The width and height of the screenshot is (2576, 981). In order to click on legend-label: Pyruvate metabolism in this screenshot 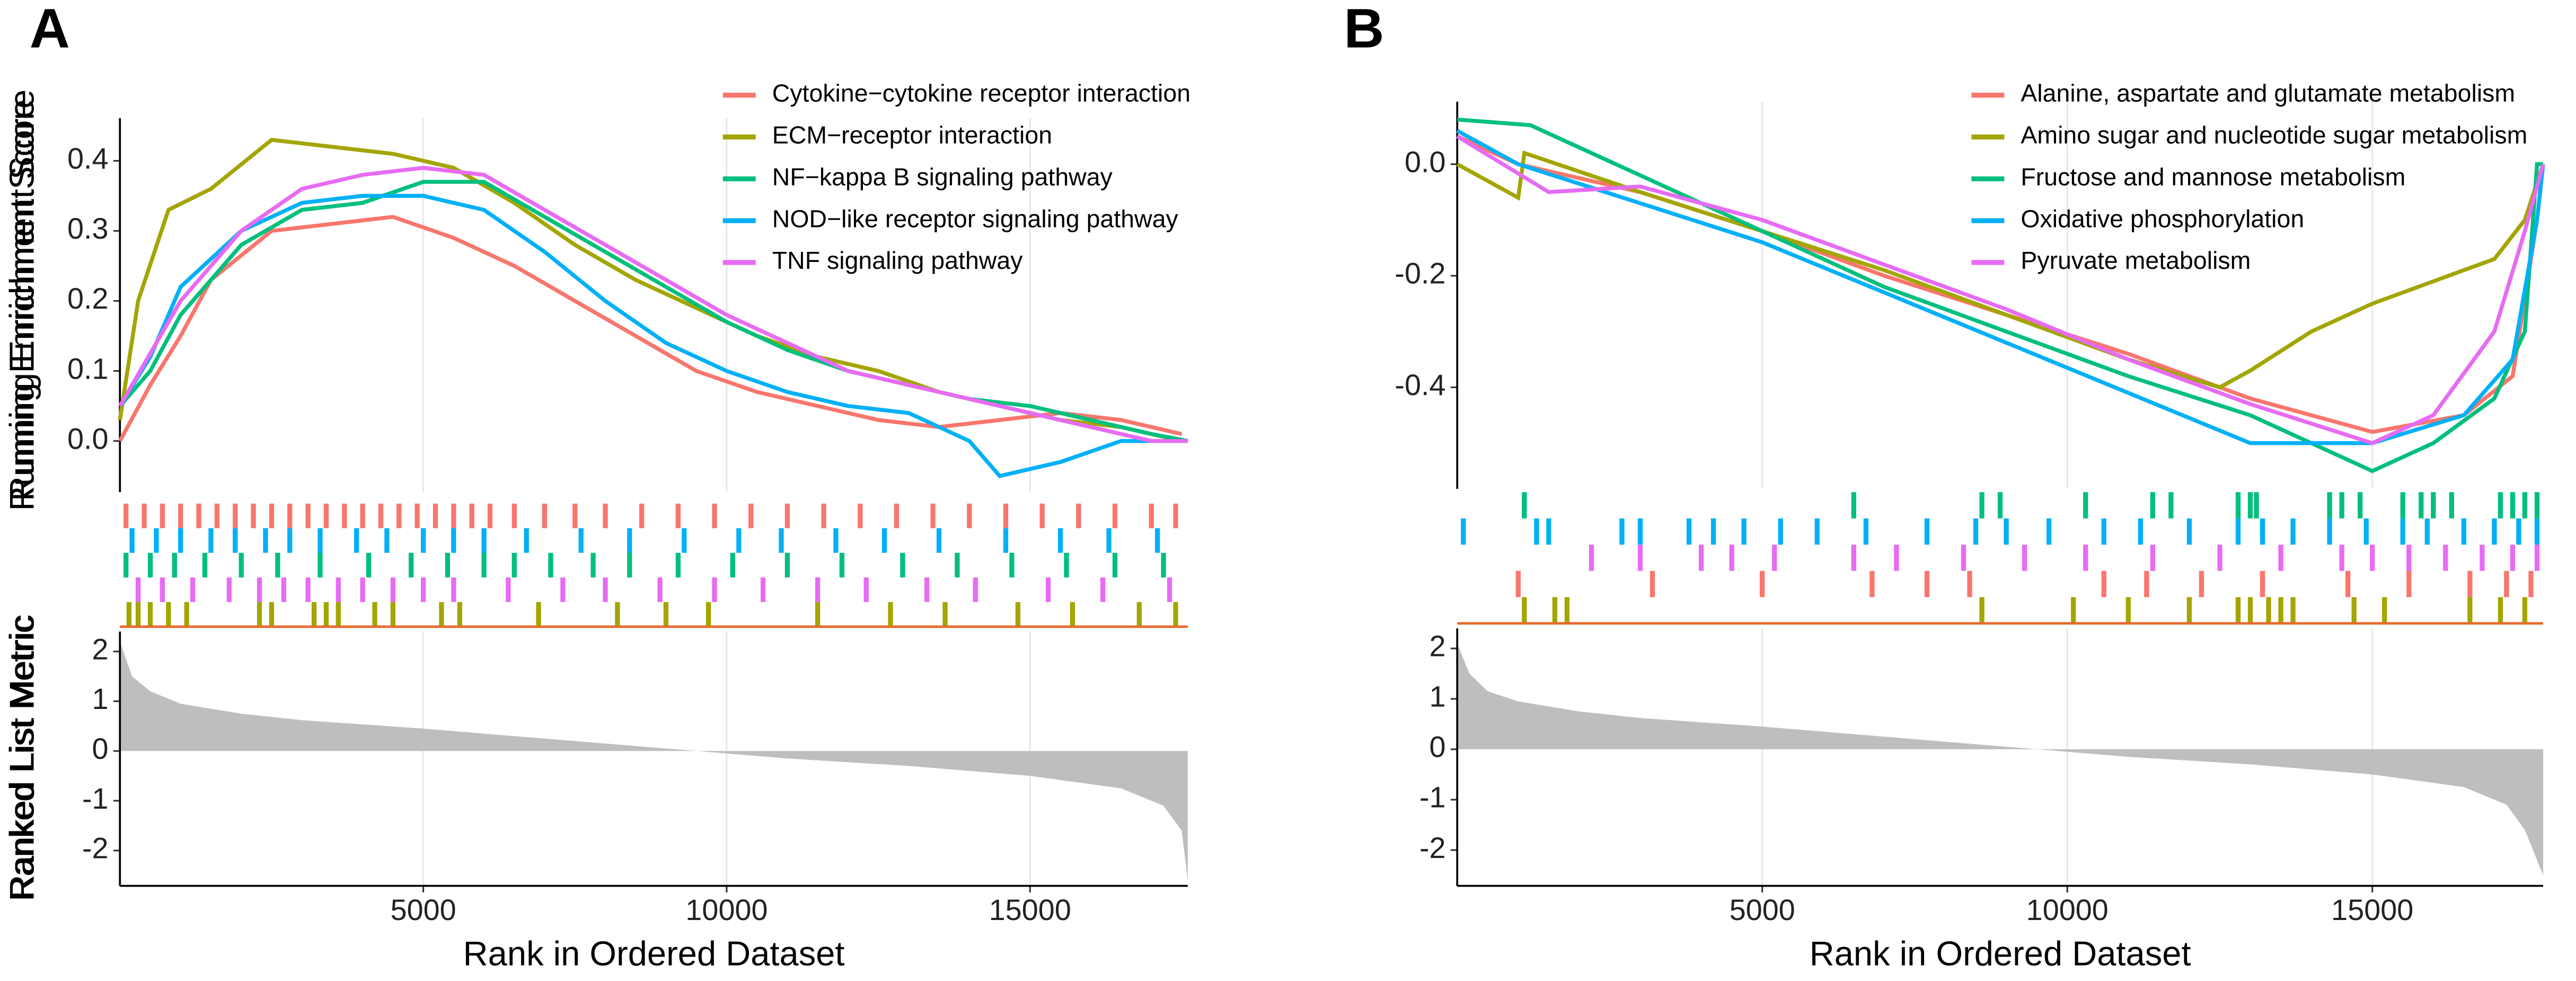, I will do `click(2136, 260)`.